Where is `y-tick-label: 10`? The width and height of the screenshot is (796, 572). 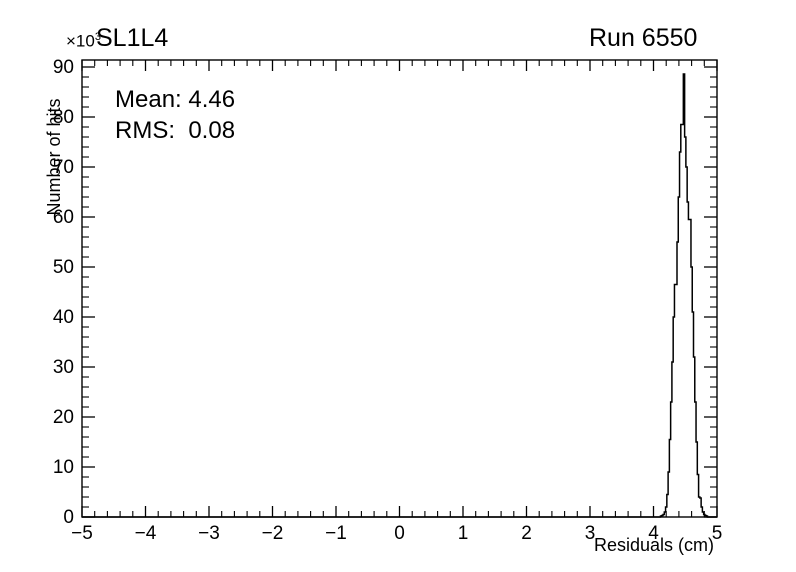
y-tick-label: 10 is located at coordinates (63, 467).